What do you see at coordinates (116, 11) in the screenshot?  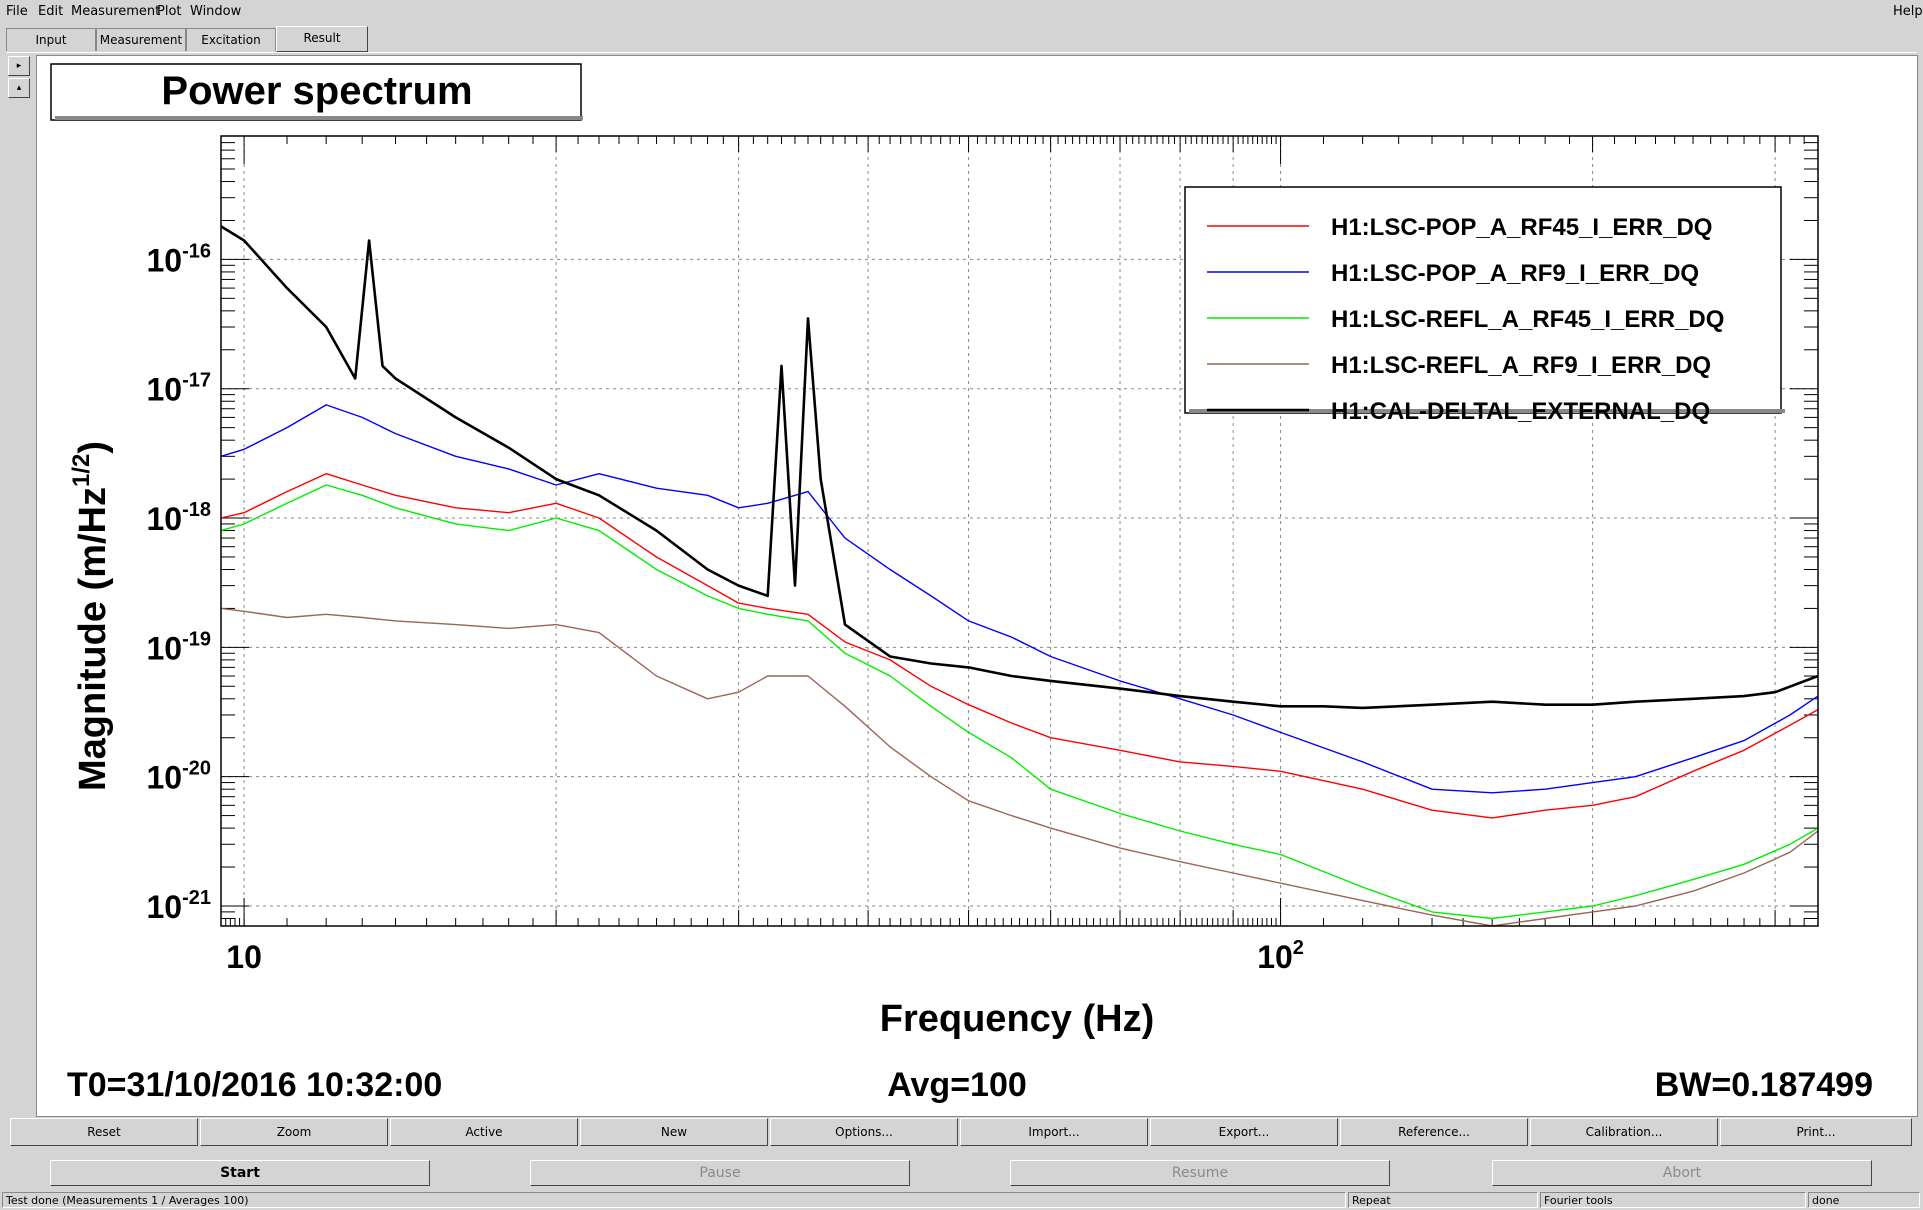 I see `menu-measurement: Measurement` at bounding box center [116, 11].